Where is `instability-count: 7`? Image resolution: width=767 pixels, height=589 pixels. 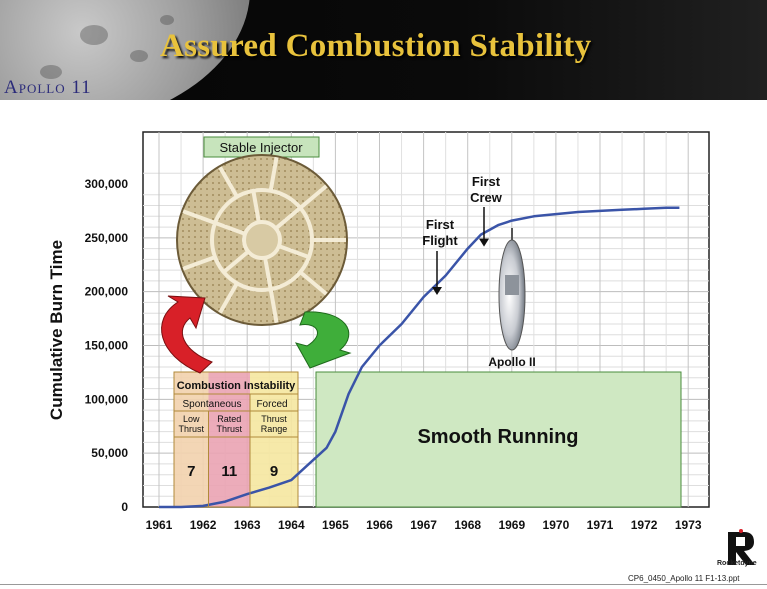 instability-count: 7 is located at coordinates (191, 471).